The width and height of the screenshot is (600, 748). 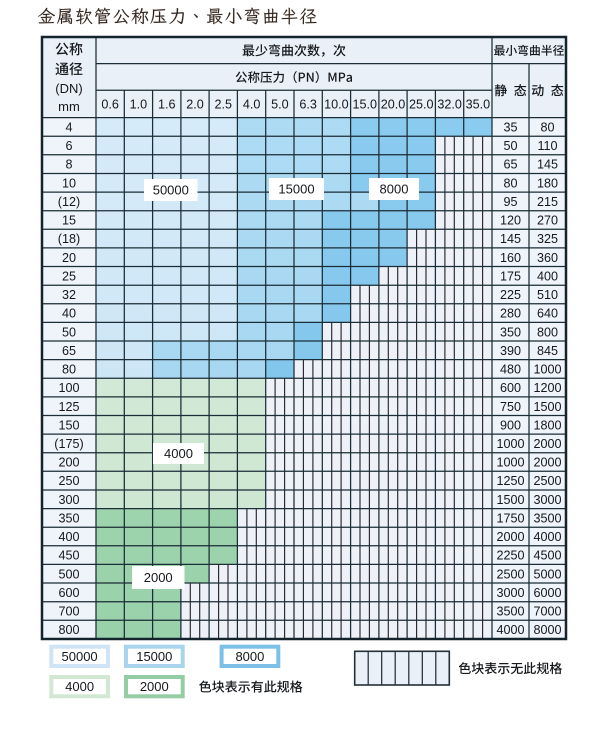 What do you see at coordinates (547, 500) in the screenshot?
I see `svg-text: 3000` at bounding box center [547, 500].